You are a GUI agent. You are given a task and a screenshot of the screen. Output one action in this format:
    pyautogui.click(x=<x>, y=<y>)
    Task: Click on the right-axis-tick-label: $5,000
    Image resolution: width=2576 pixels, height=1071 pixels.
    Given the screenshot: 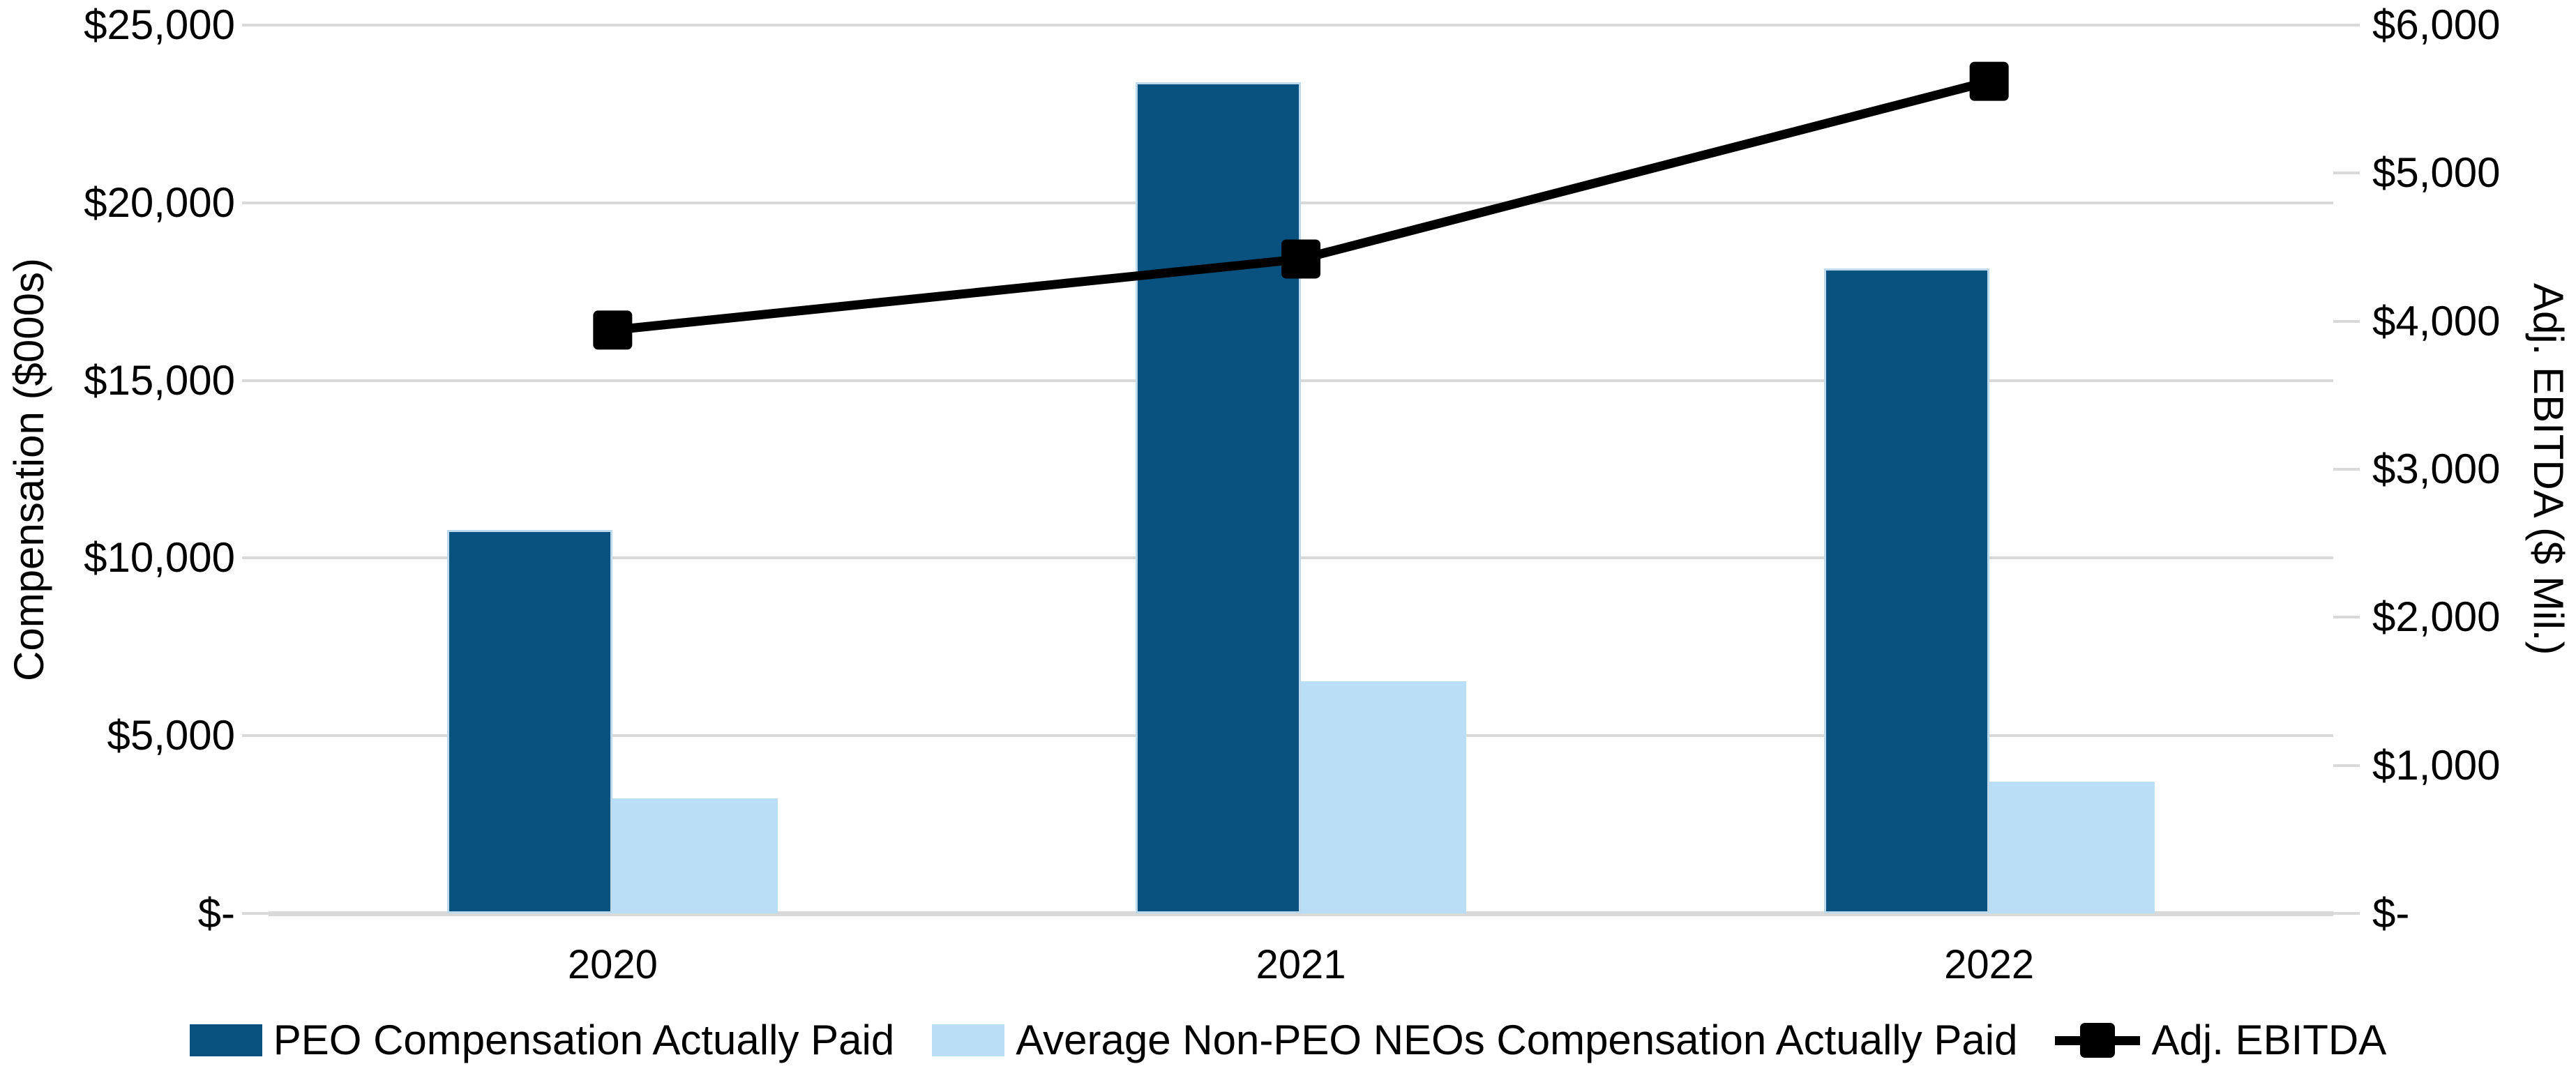 What is the action you would take?
    pyautogui.click(x=2436, y=173)
    